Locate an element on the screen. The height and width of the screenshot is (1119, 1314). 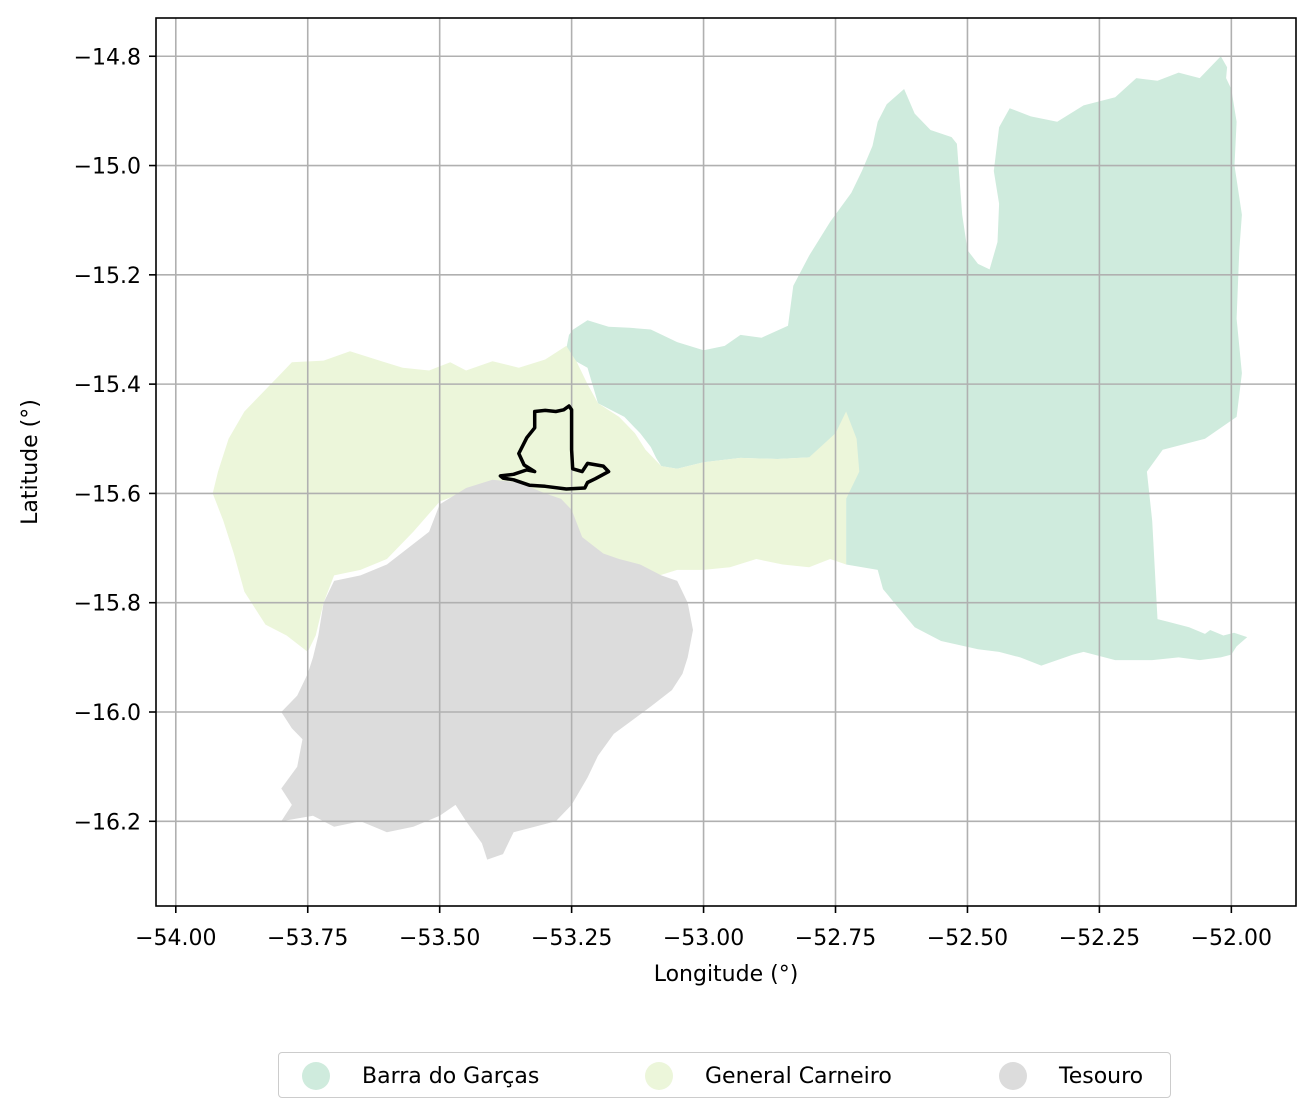
x-tick-label-8: −52.00 is located at coordinates (1231, 938).